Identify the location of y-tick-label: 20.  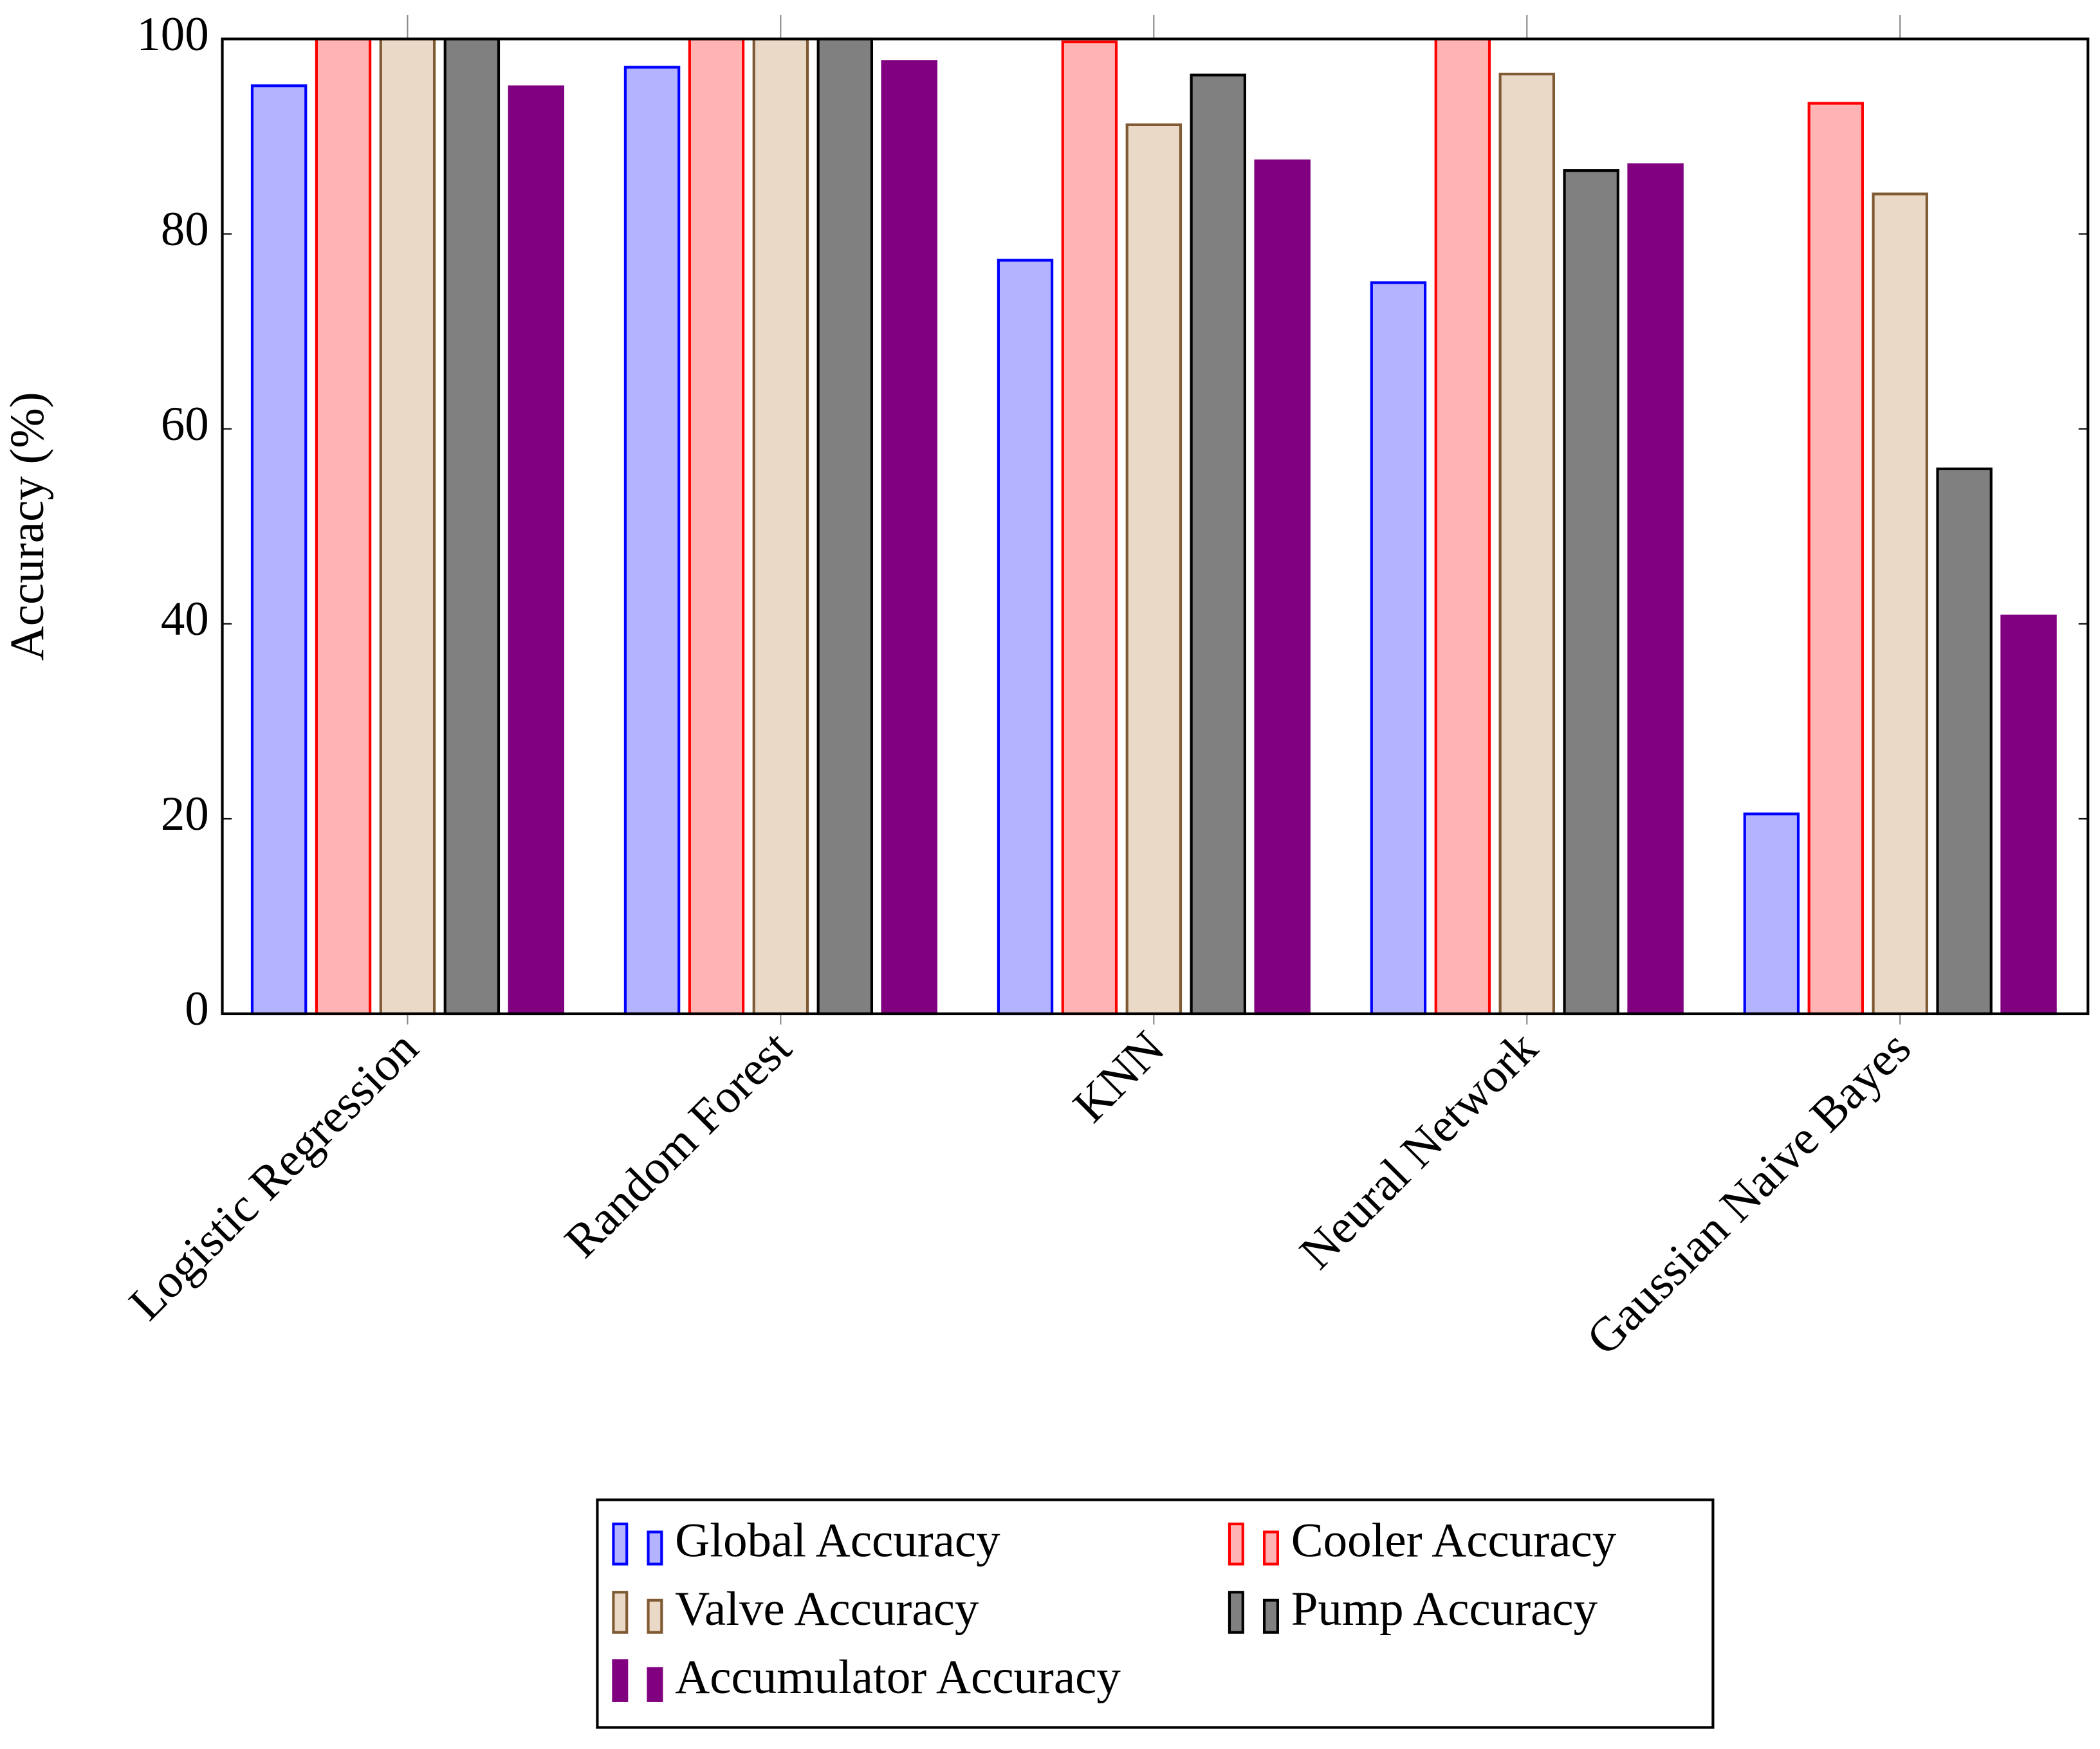
(185, 814).